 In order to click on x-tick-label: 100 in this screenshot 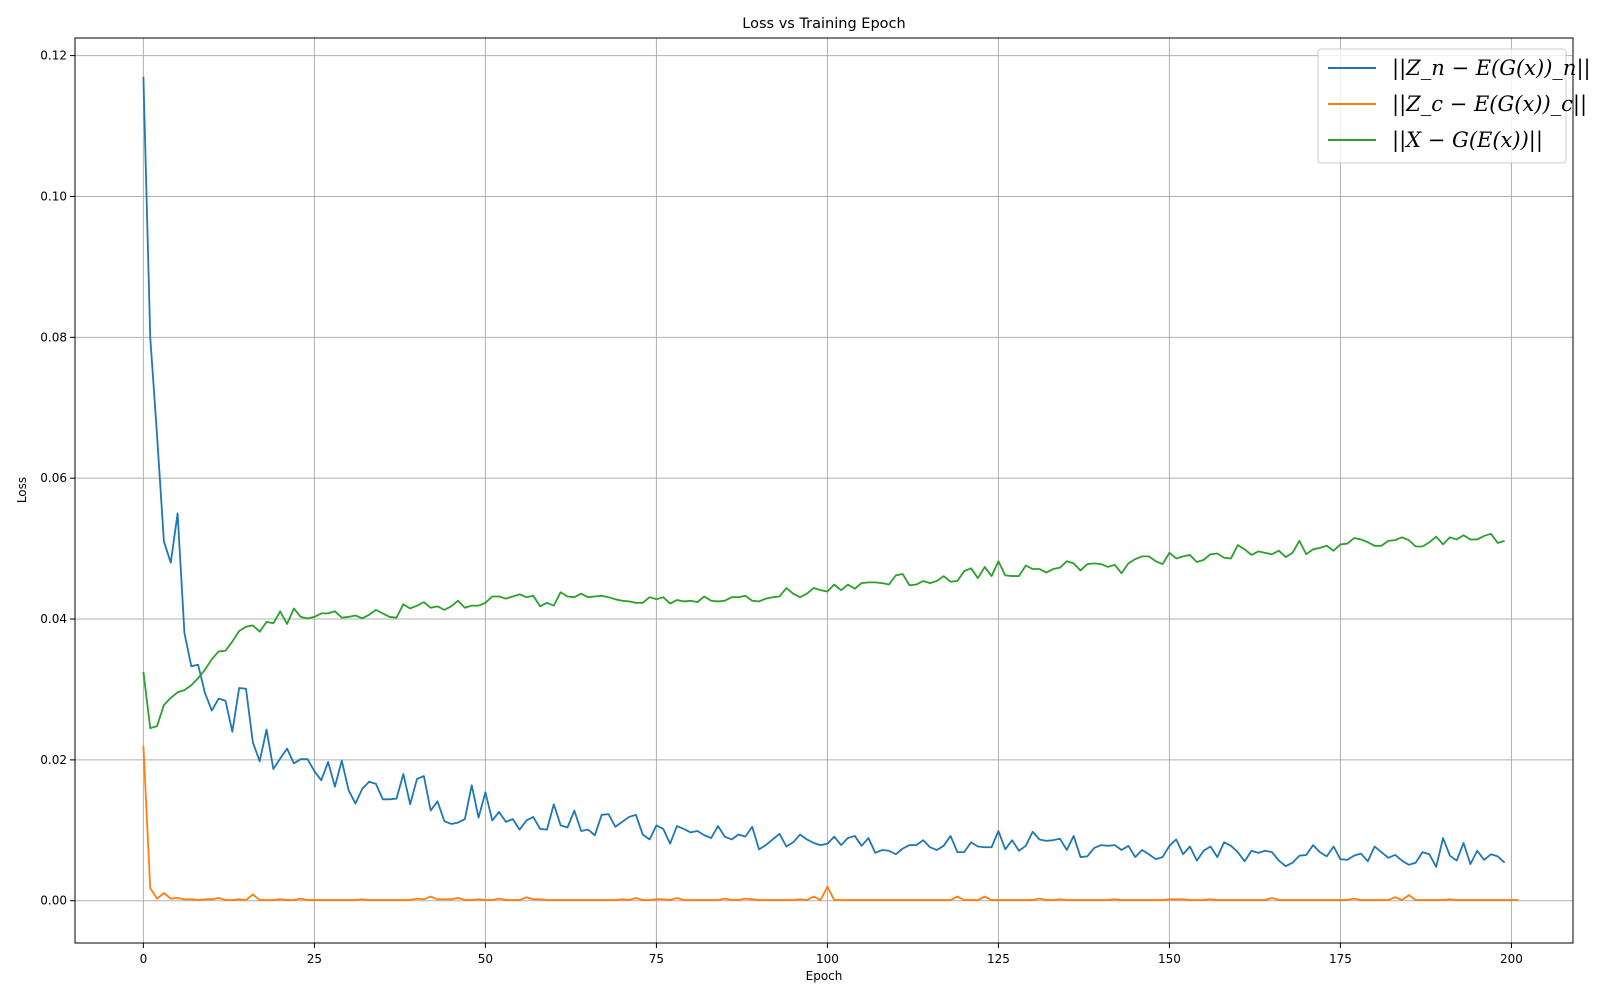, I will do `click(827, 959)`.